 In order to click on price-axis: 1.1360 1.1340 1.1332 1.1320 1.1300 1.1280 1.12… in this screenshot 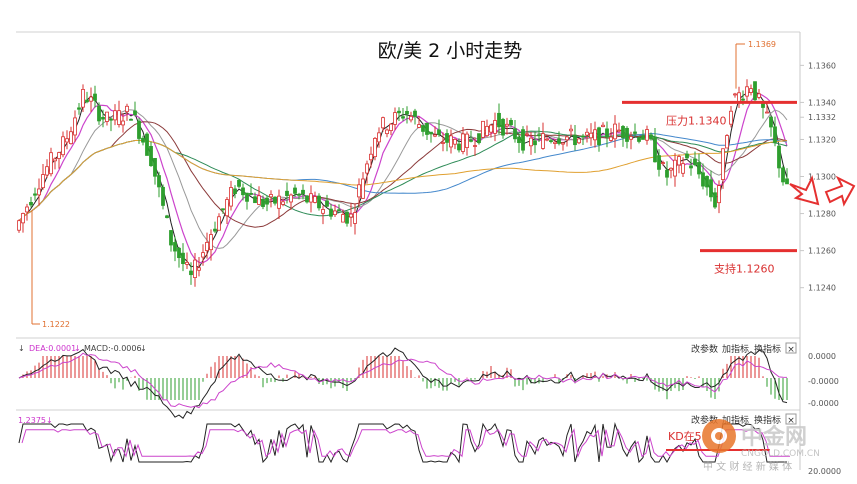, I will do `click(818, 177)`.